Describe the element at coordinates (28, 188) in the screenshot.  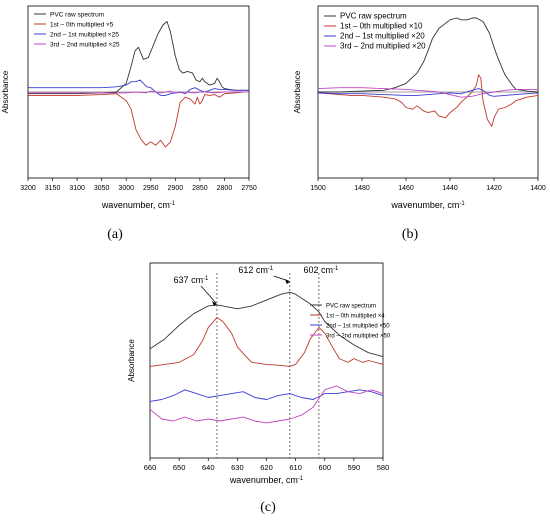
I see `x-tick-label-a-0: 3200` at that location.